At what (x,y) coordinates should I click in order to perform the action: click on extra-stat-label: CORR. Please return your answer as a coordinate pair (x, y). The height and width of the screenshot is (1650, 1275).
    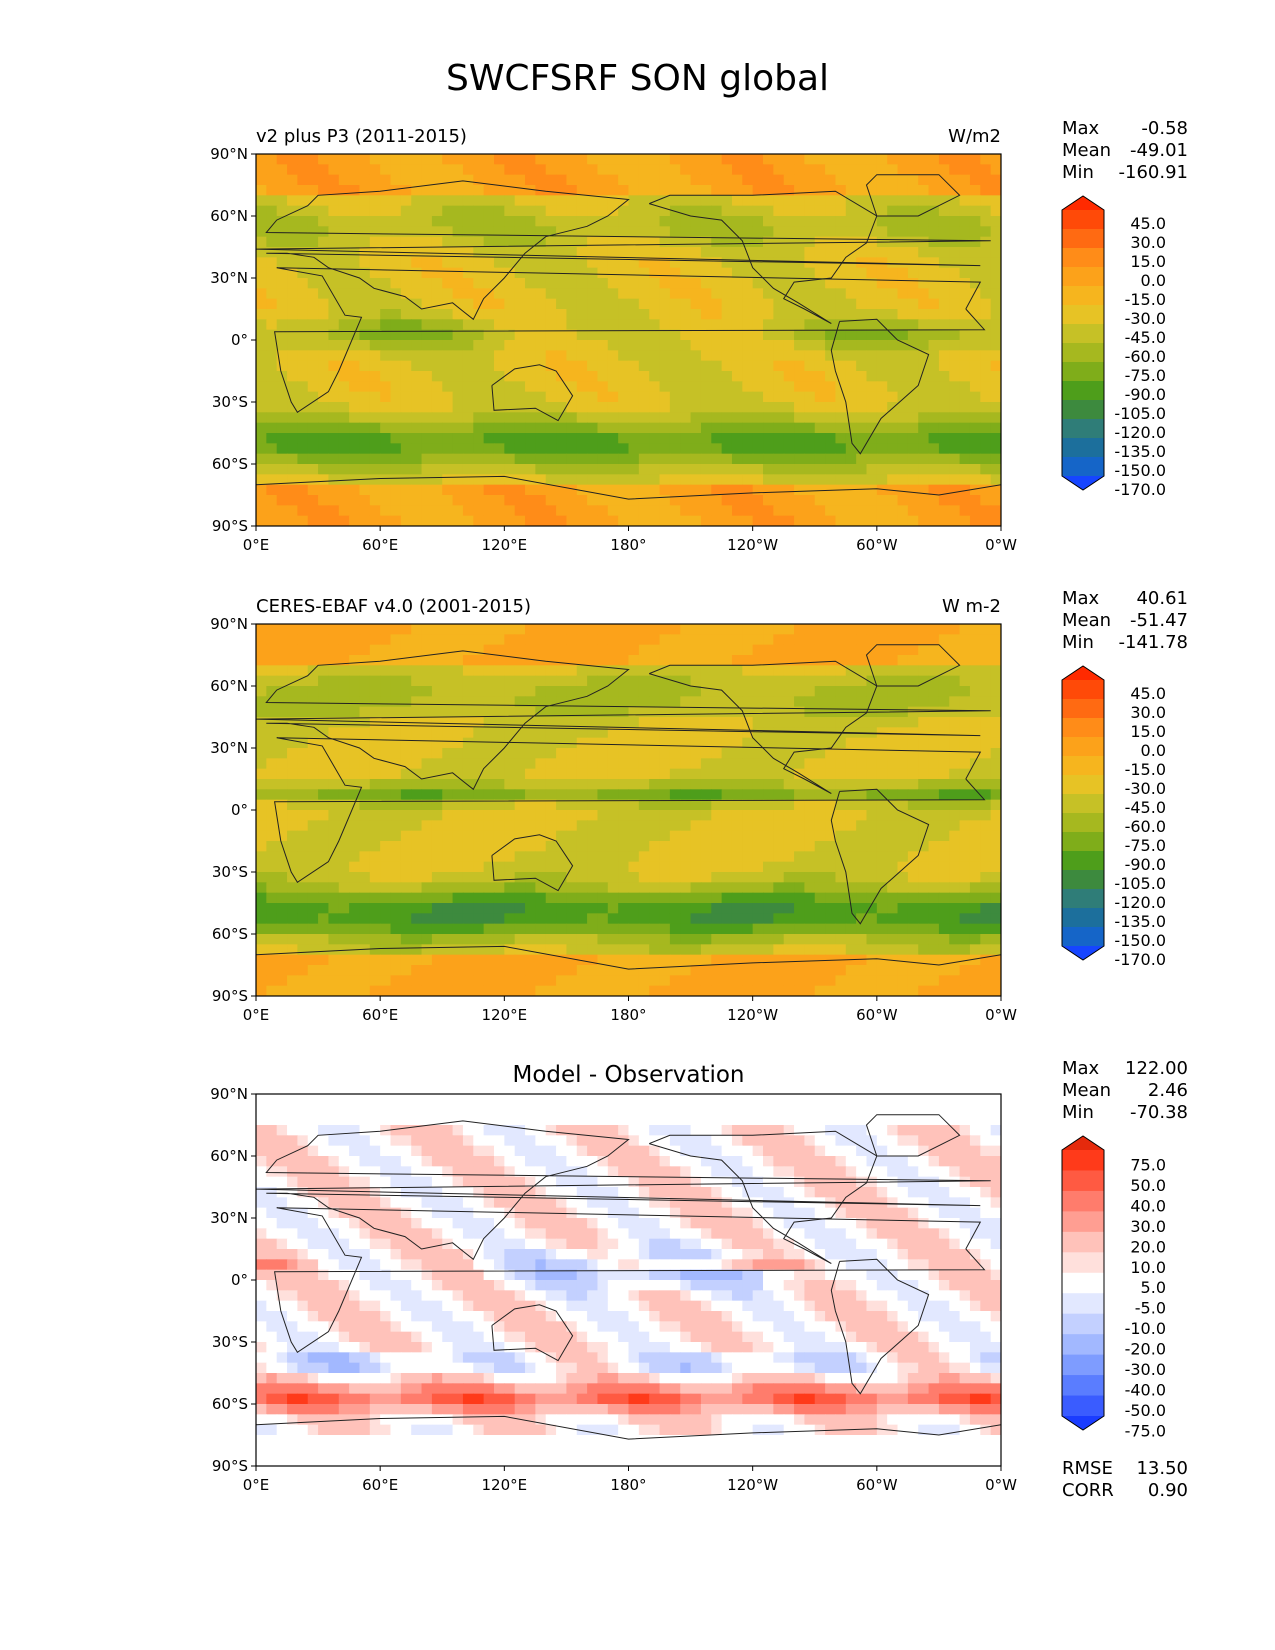
    Looking at the image, I should click on (1088, 1490).